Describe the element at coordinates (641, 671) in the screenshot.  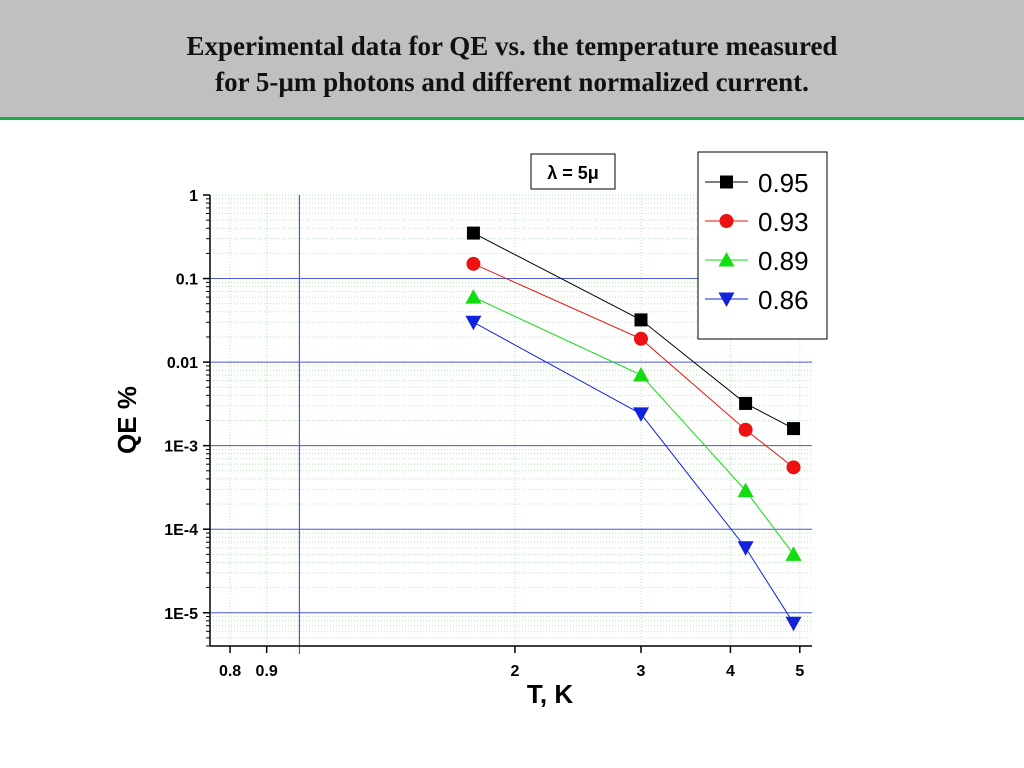
I see `x-tick-label: 3` at that location.